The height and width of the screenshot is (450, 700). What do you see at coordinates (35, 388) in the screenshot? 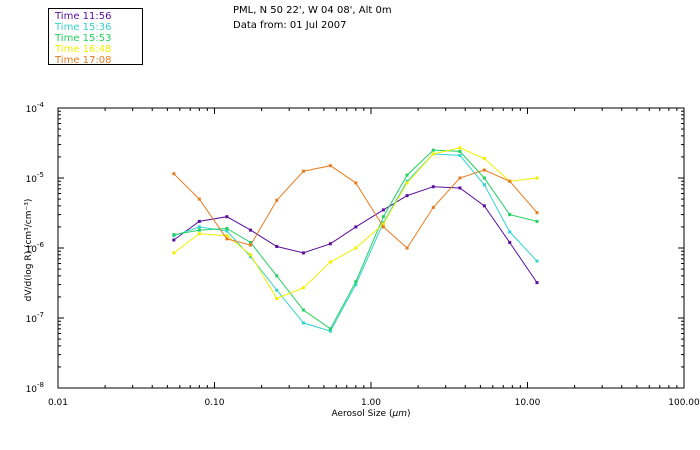
I see `y-tick-label: 10⁻⁸` at bounding box center [35, 388].